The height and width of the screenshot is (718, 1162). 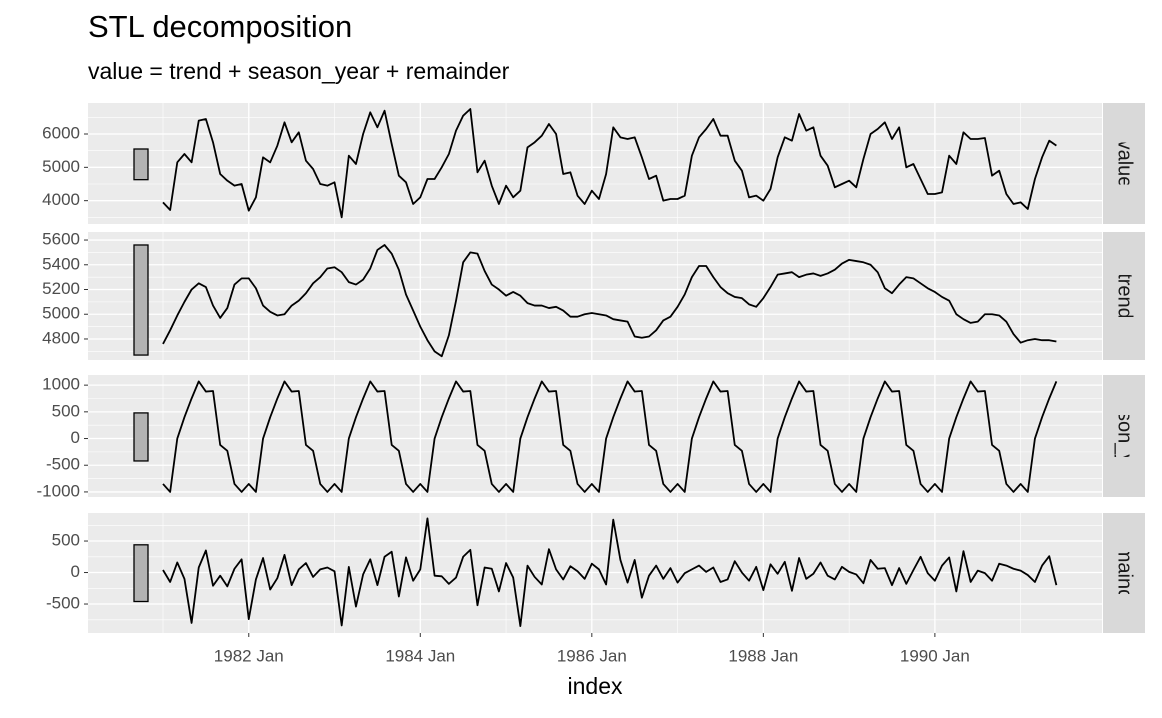 What do you see at coordinates (249, 655) in the screenshot?
I see `x-tick-label: 1982 Jan` at bounding box center [249, 655].